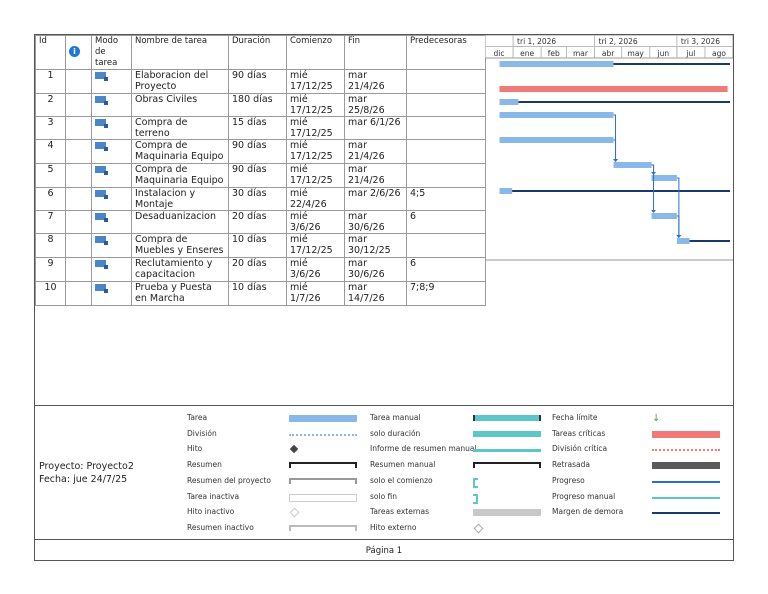  I want to click on task-start: mié 22/4/26, so click(315, 199).